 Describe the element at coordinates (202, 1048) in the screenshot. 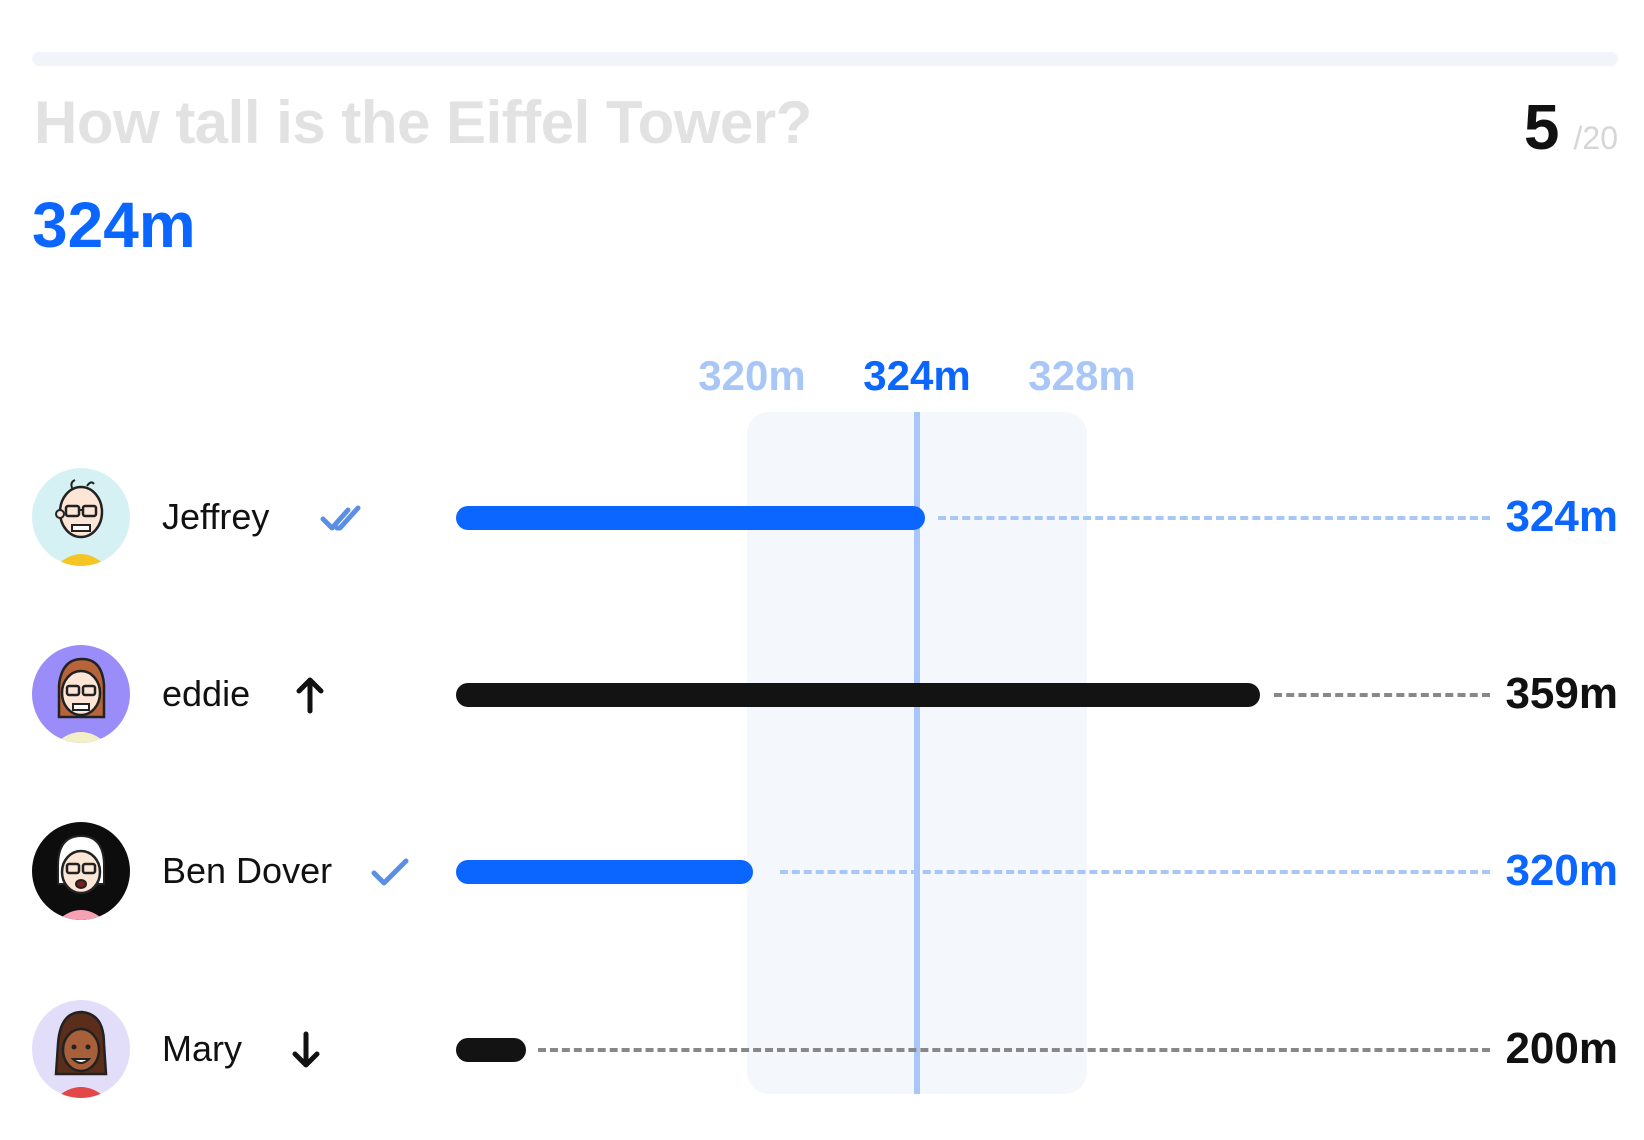

I see `player-name: Mary` at that location.